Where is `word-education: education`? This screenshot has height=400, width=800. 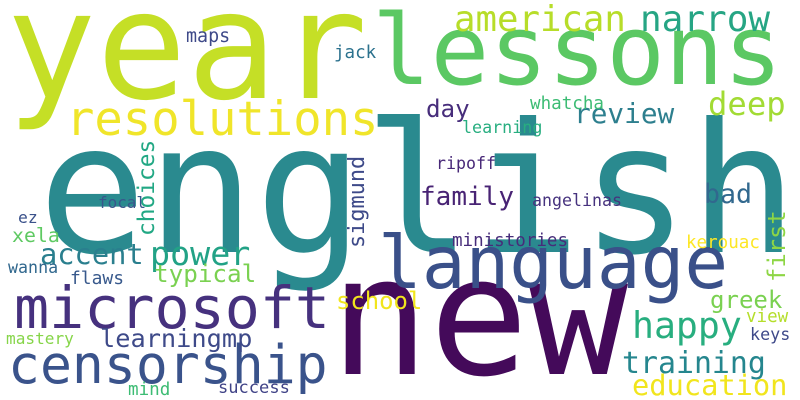 word-education: education is located at coordinates (710, 384).